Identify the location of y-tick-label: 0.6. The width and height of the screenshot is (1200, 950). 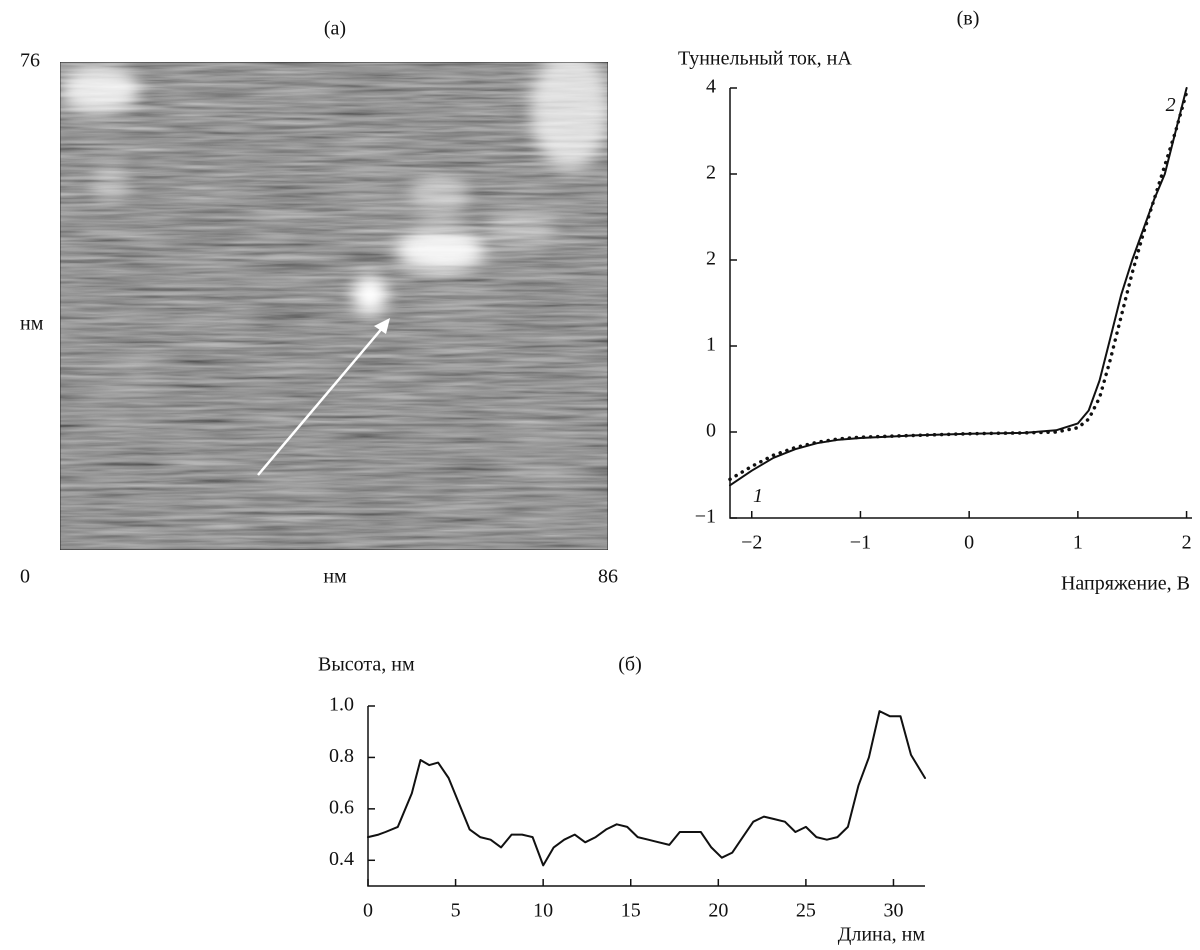
(341, 807).